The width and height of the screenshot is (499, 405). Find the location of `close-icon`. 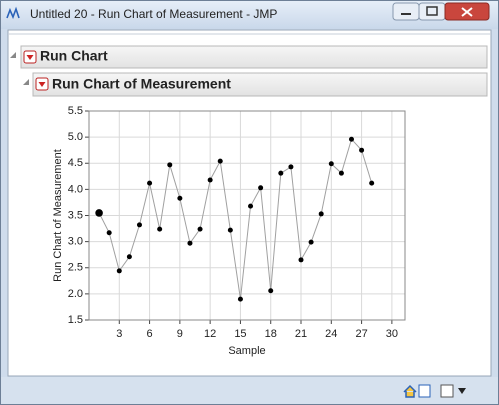

close-icon is located at coordinates (467, 12).